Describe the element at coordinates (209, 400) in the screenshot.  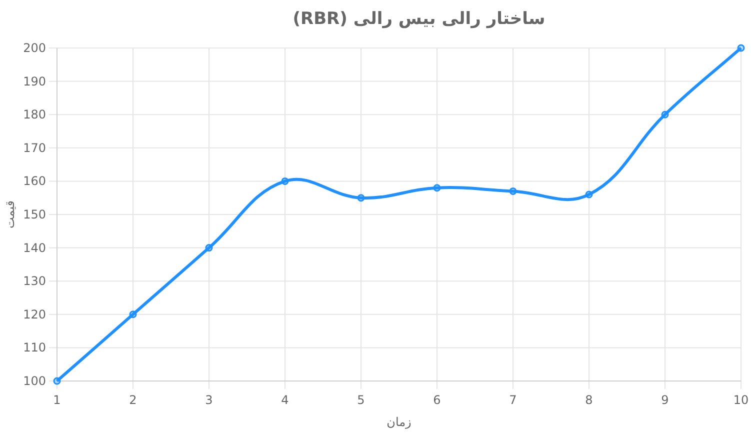
I see `x-tick-label: 3` at that location.